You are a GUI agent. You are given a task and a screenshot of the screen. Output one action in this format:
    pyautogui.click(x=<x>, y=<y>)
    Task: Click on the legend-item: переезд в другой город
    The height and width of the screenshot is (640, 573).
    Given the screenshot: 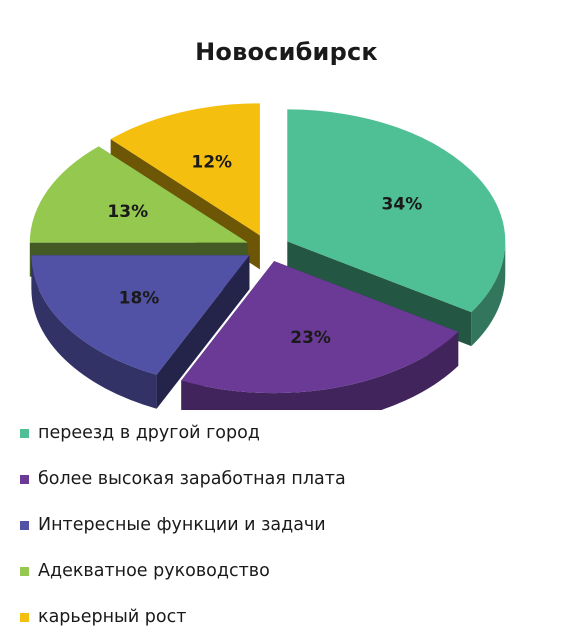 What is the action you would take?
    pyautogui.click(x=183, y=433)
    